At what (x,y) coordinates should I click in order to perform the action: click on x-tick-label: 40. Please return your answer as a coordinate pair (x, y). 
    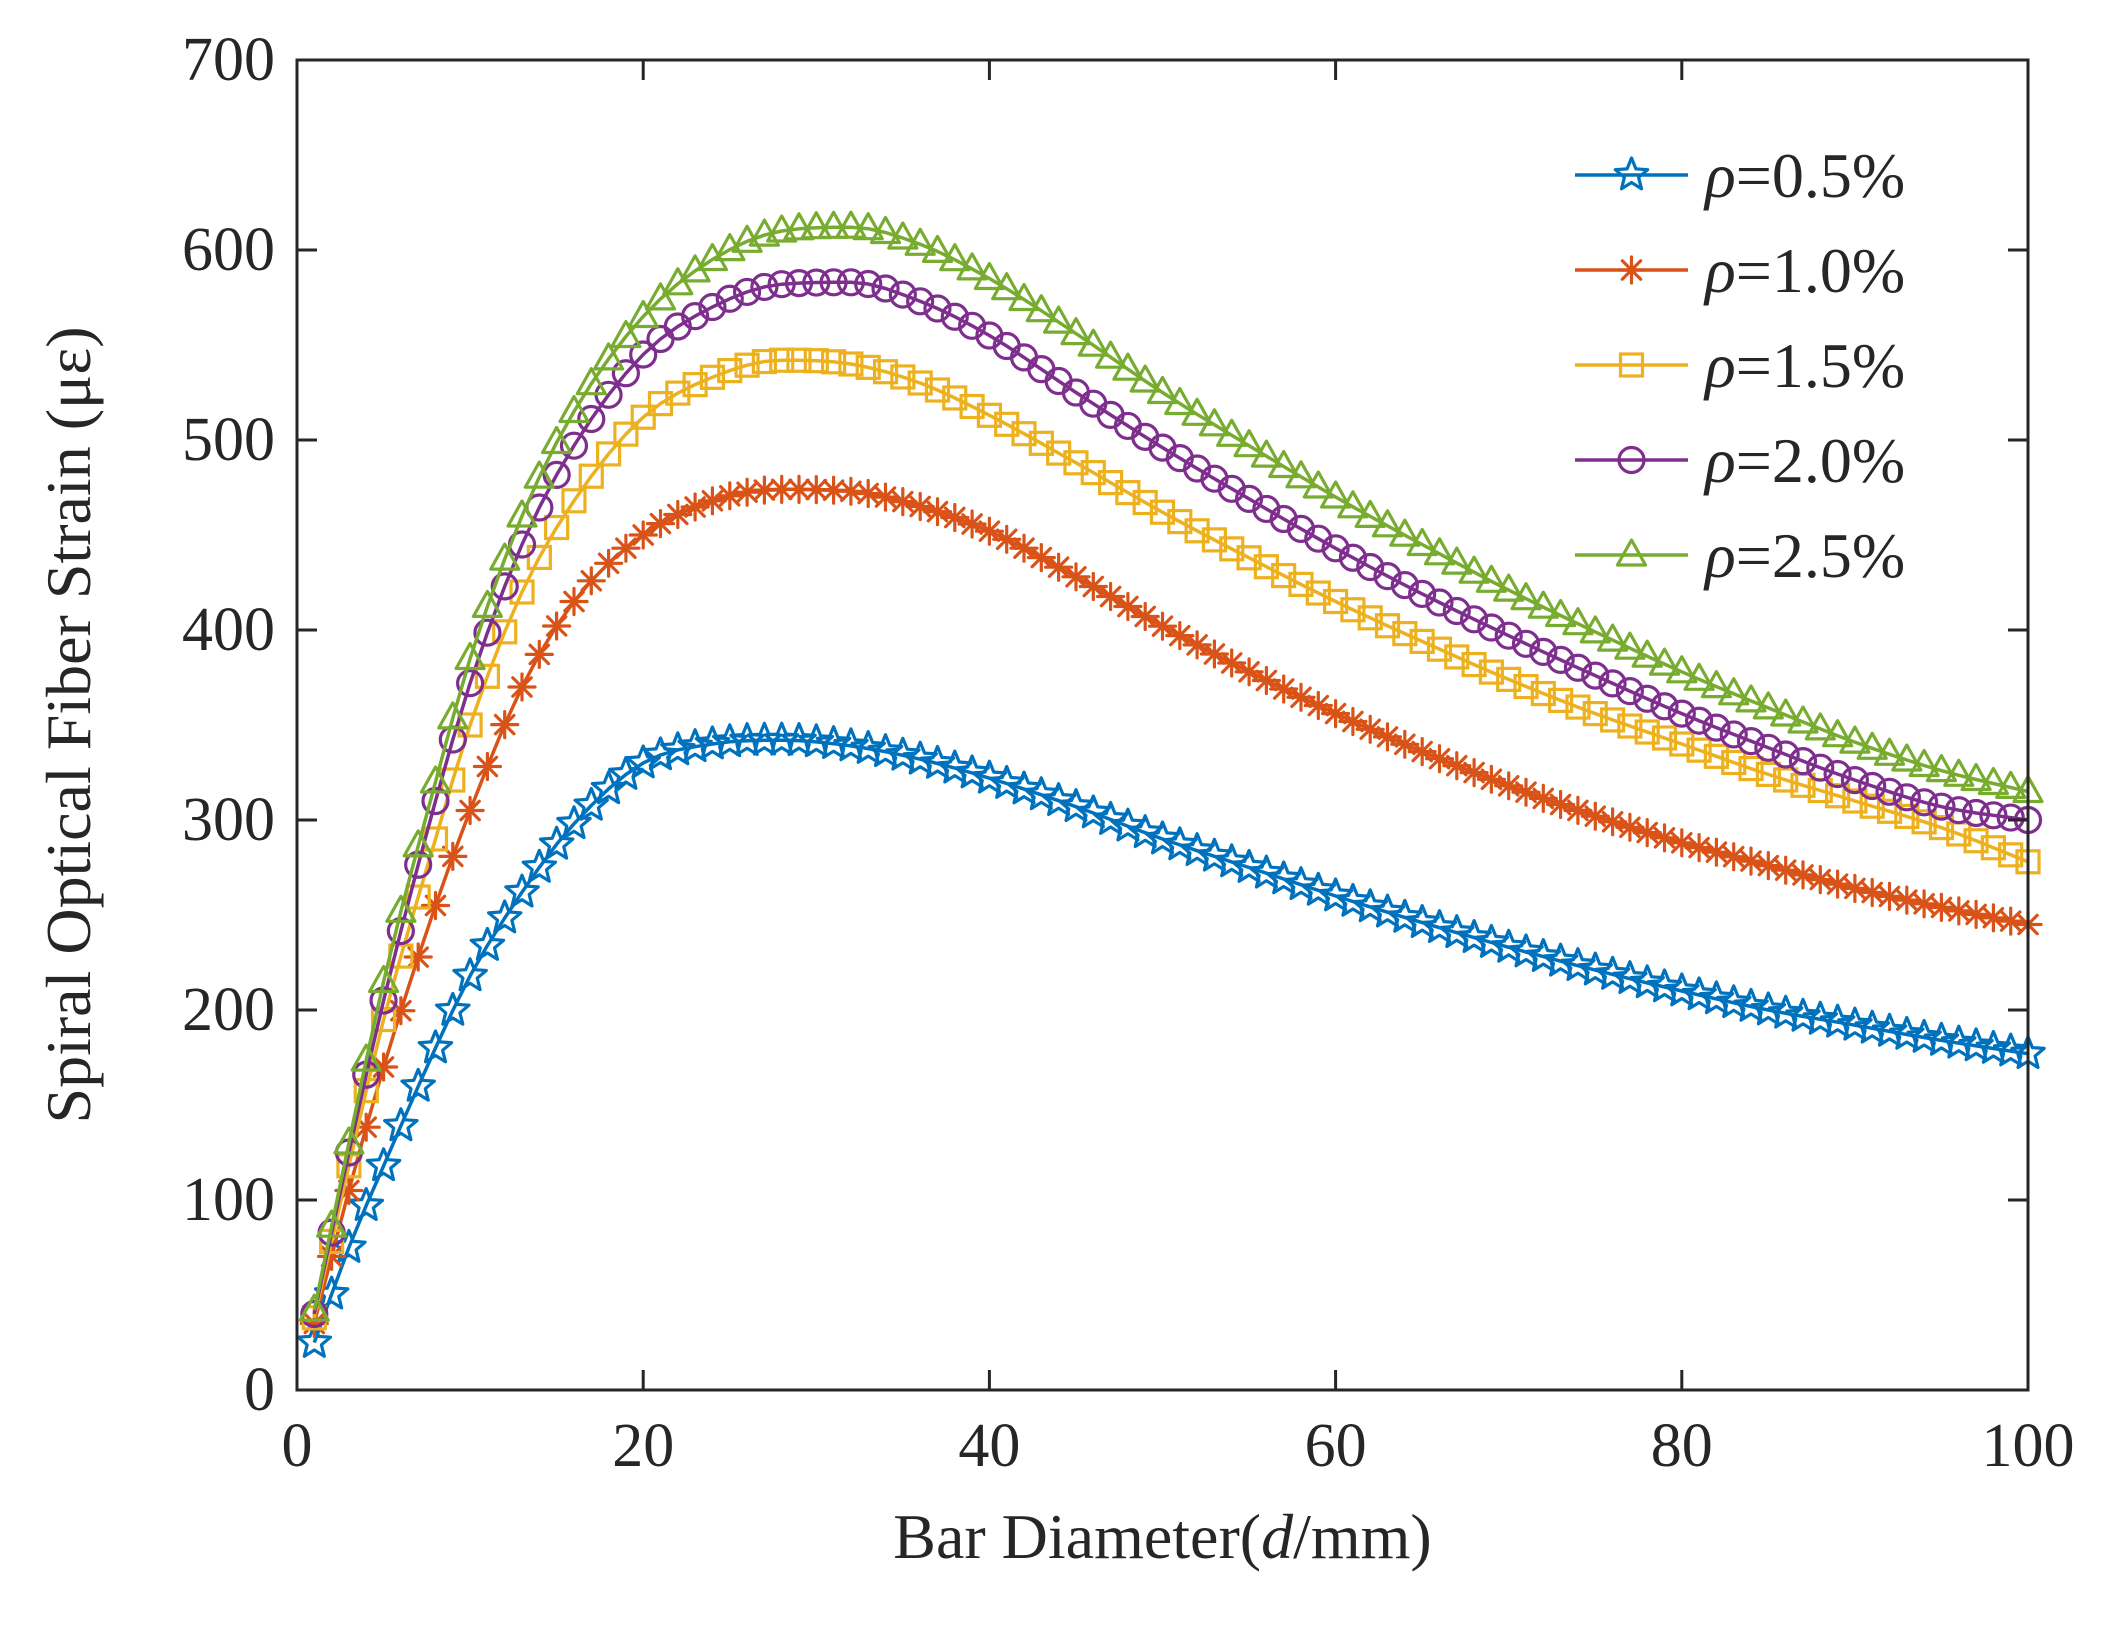
    Looking at the image, I should click on (989, 1446).